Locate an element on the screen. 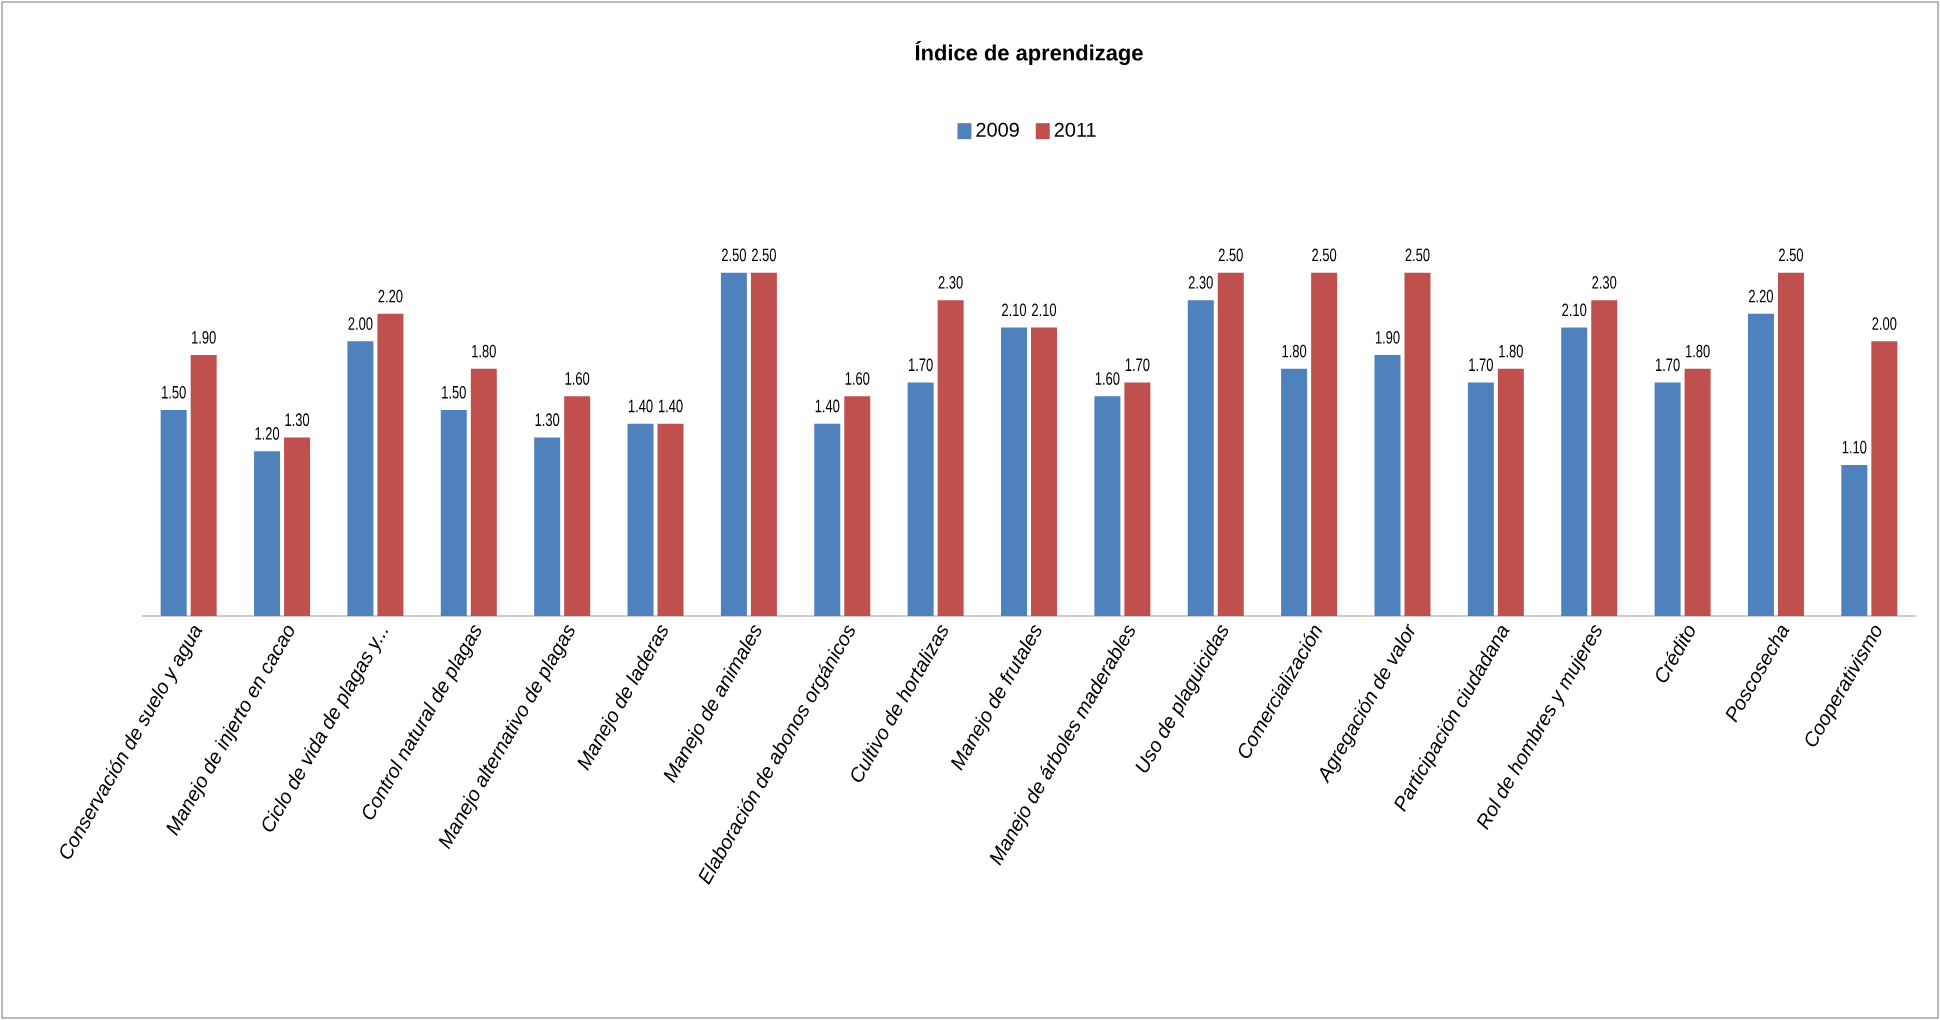  data-label: 1.10 is located at coordinates (1854, 447).